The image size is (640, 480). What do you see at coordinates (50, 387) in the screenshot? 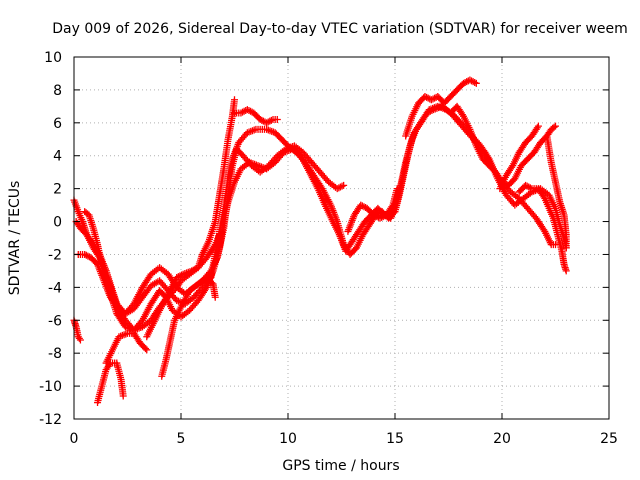
I see `y-tick-label: -10` at bounding box center [50, 387].